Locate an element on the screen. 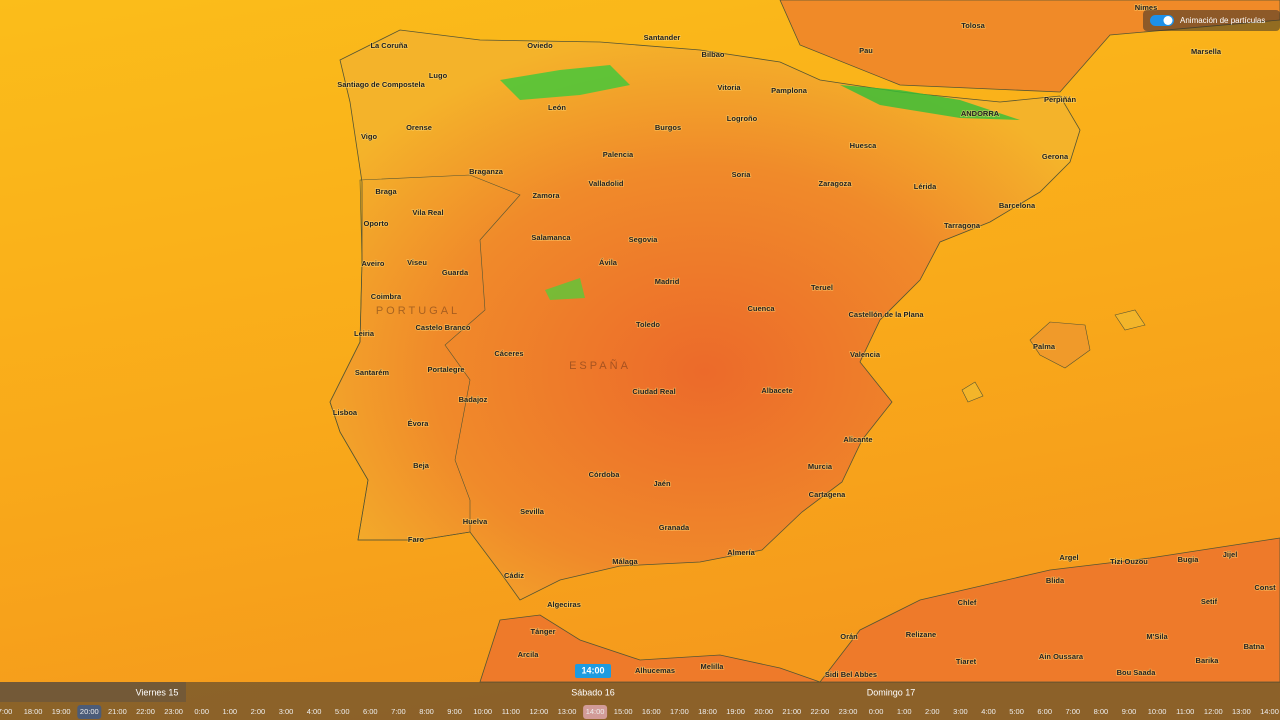  city-label: M'Sila is located at coordinates (1157, 636).